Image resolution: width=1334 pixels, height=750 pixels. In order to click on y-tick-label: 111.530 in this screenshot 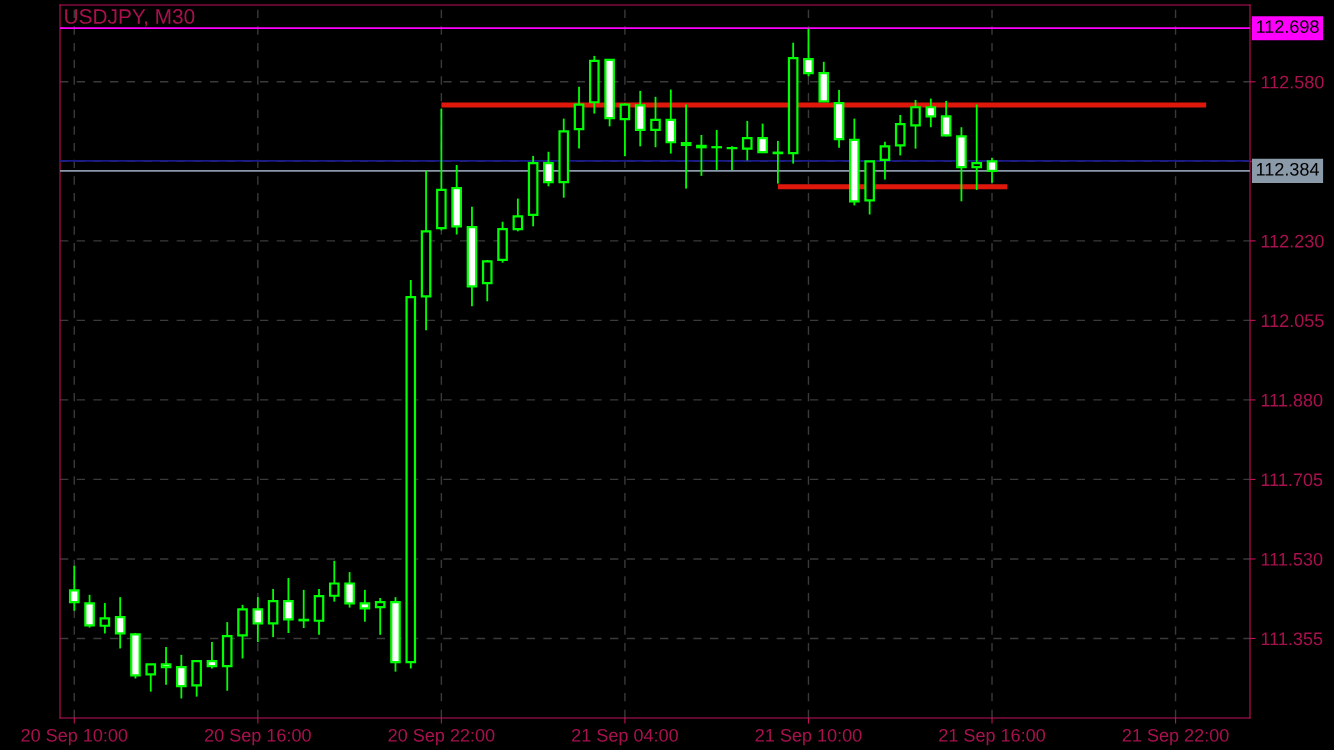, I will do `click(1292, 559)`.